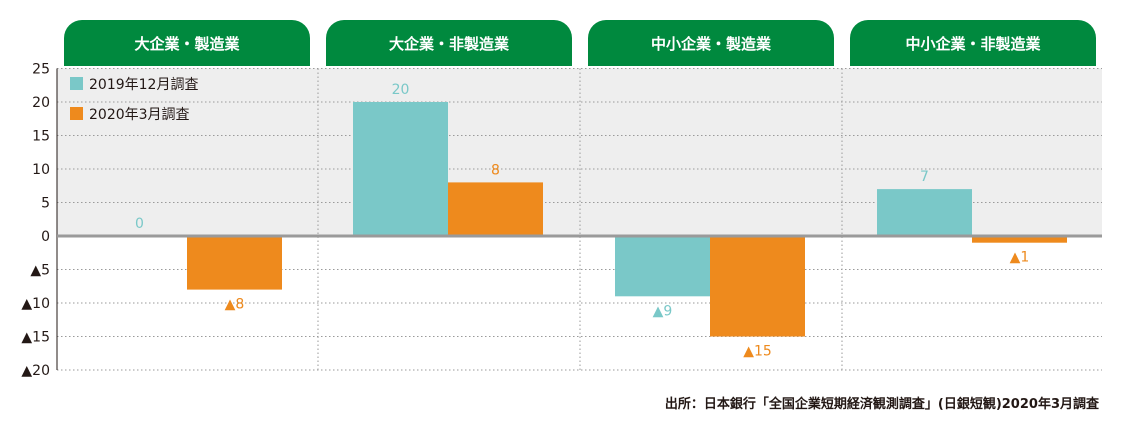 This screenshot has height=430, width=1121. I want to click on source-note: 出所：日本銀行「全国企業短期経済観測調査」(日銀短観)2020年3月調査, so click(881, 404).